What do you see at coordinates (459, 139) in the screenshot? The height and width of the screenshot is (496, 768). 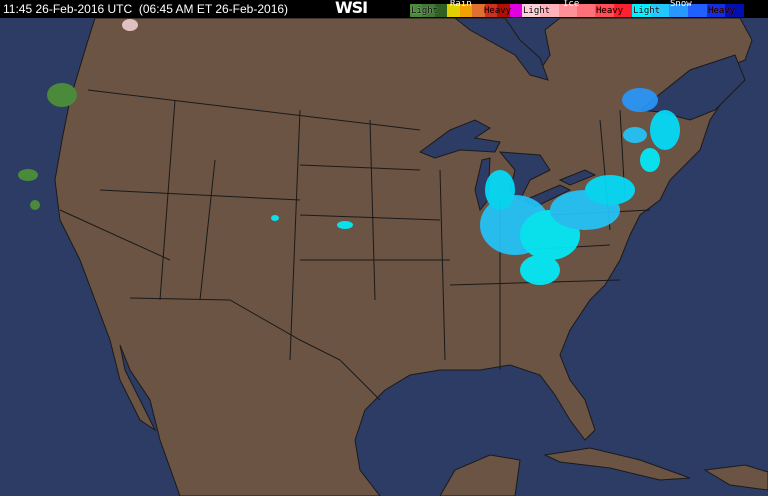 I see `lake-superior` at bounding box center [459, 139].